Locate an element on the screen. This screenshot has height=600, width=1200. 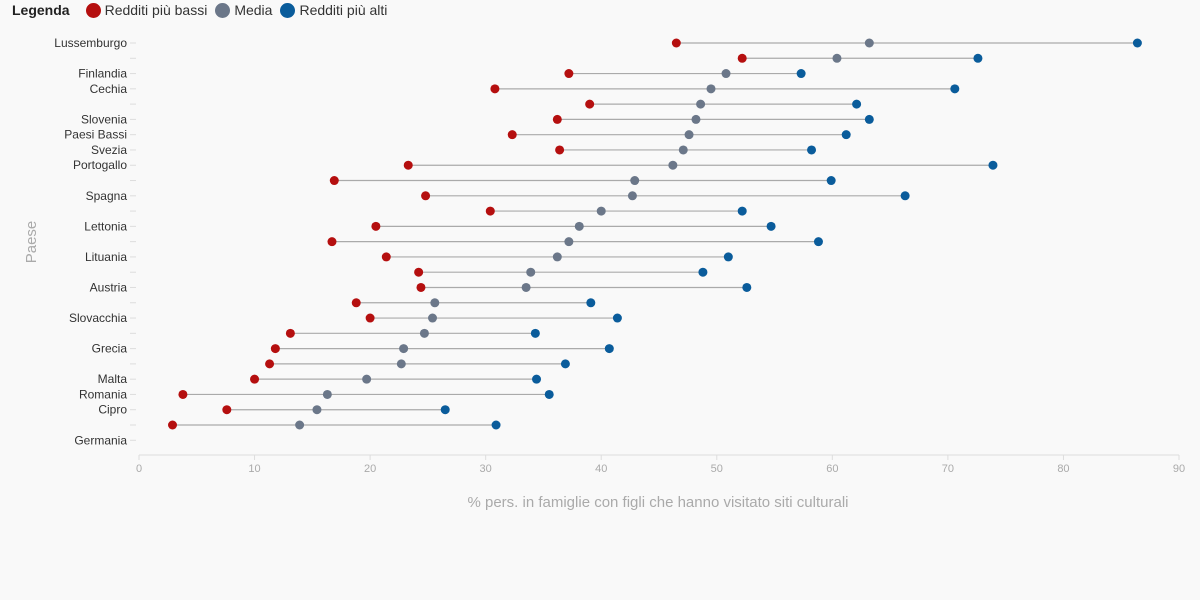
x-tick-label: 60 is located at coordinates (832, 469).